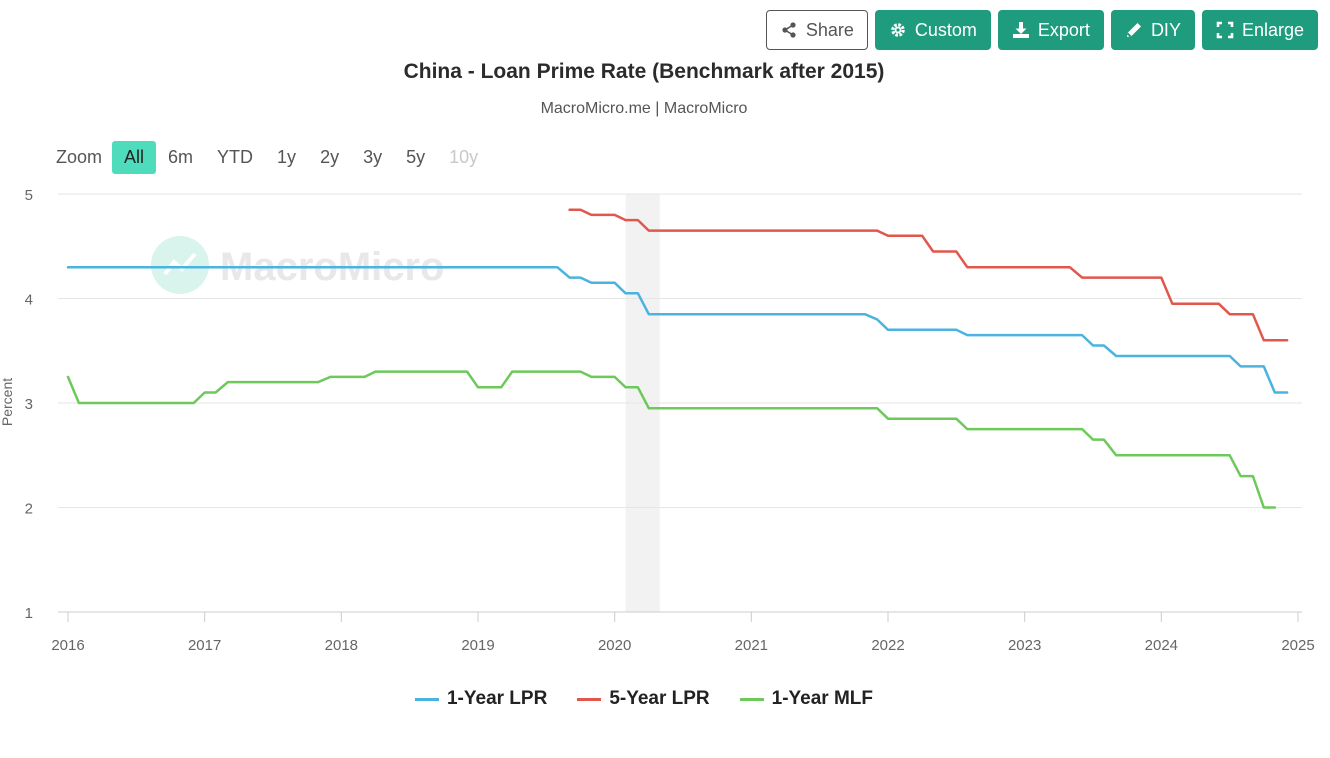 This screenshot has width=1330, height=758. Describe the element at coordinates (330, 157) in the screenshot. I see `zoom-2y-button: 2y` at that location.